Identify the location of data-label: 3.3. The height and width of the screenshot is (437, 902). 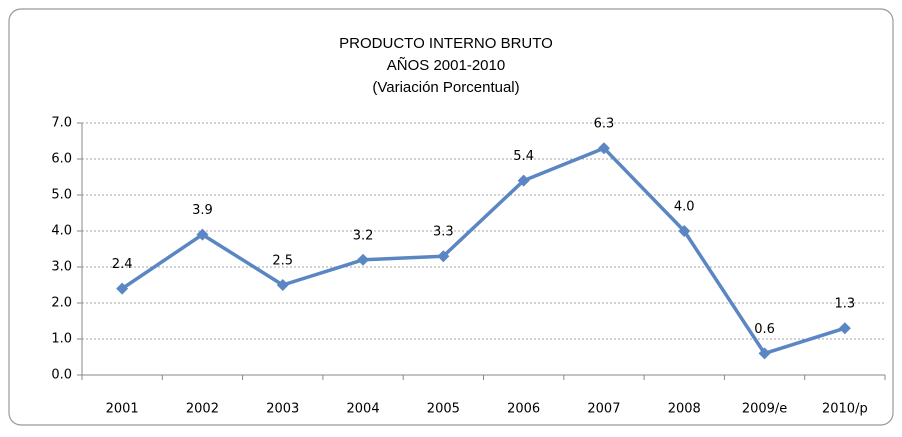
(443, 232).